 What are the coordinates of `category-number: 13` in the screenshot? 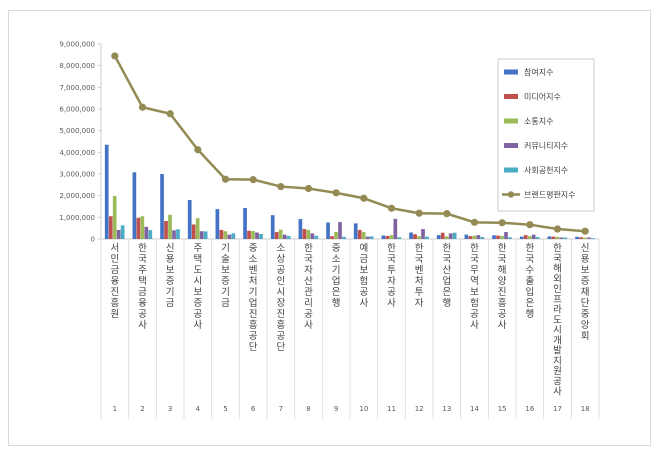 It's located at (446, 409).